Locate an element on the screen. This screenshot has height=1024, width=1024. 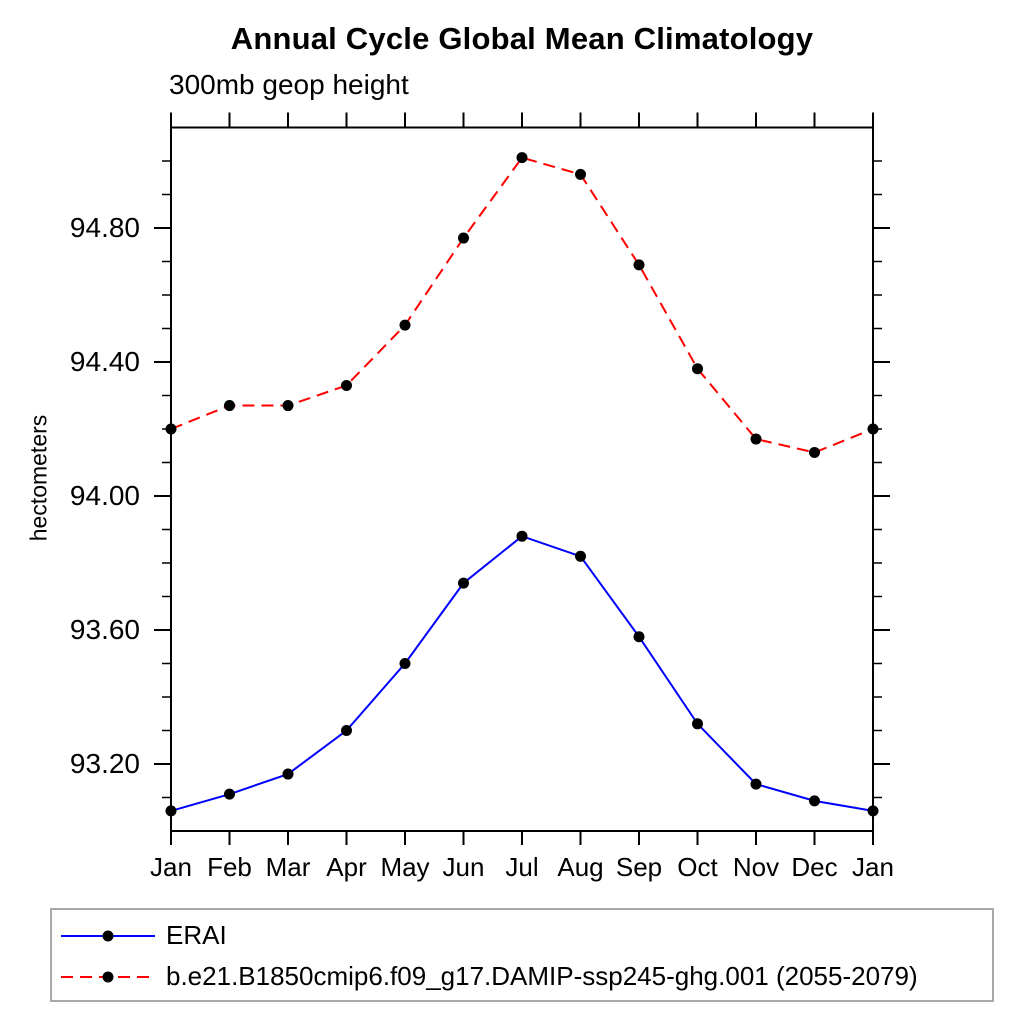
chart-subtitle: 300mb geop height is located at coordinates (289, 84).